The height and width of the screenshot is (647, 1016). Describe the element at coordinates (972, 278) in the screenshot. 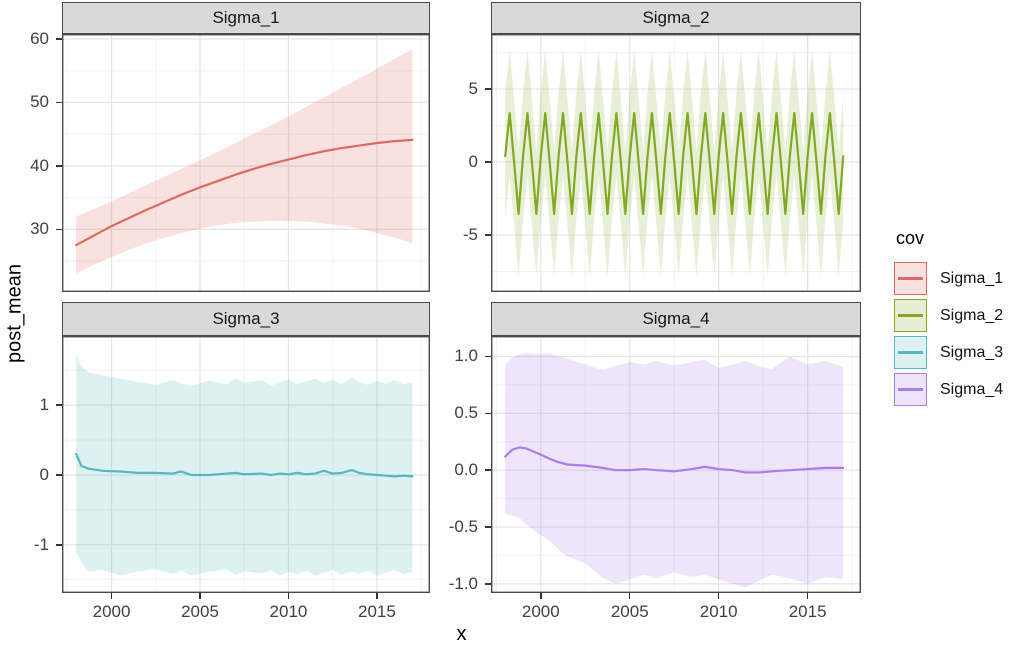

I see `legend-item-label: Sigma_1` at that location.